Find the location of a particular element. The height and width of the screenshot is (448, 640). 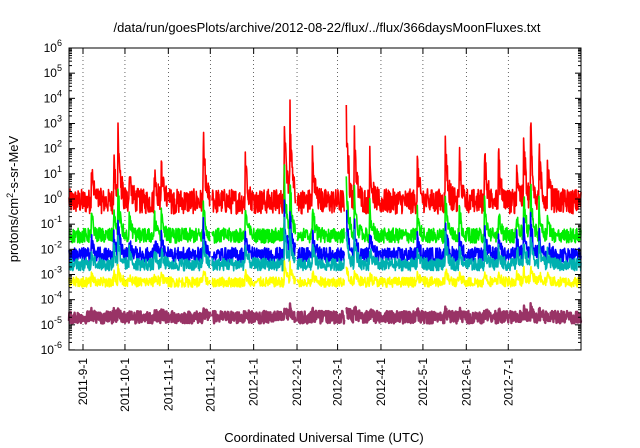

y-tick-label: 10⁴ is located at coordinates (53, 96).